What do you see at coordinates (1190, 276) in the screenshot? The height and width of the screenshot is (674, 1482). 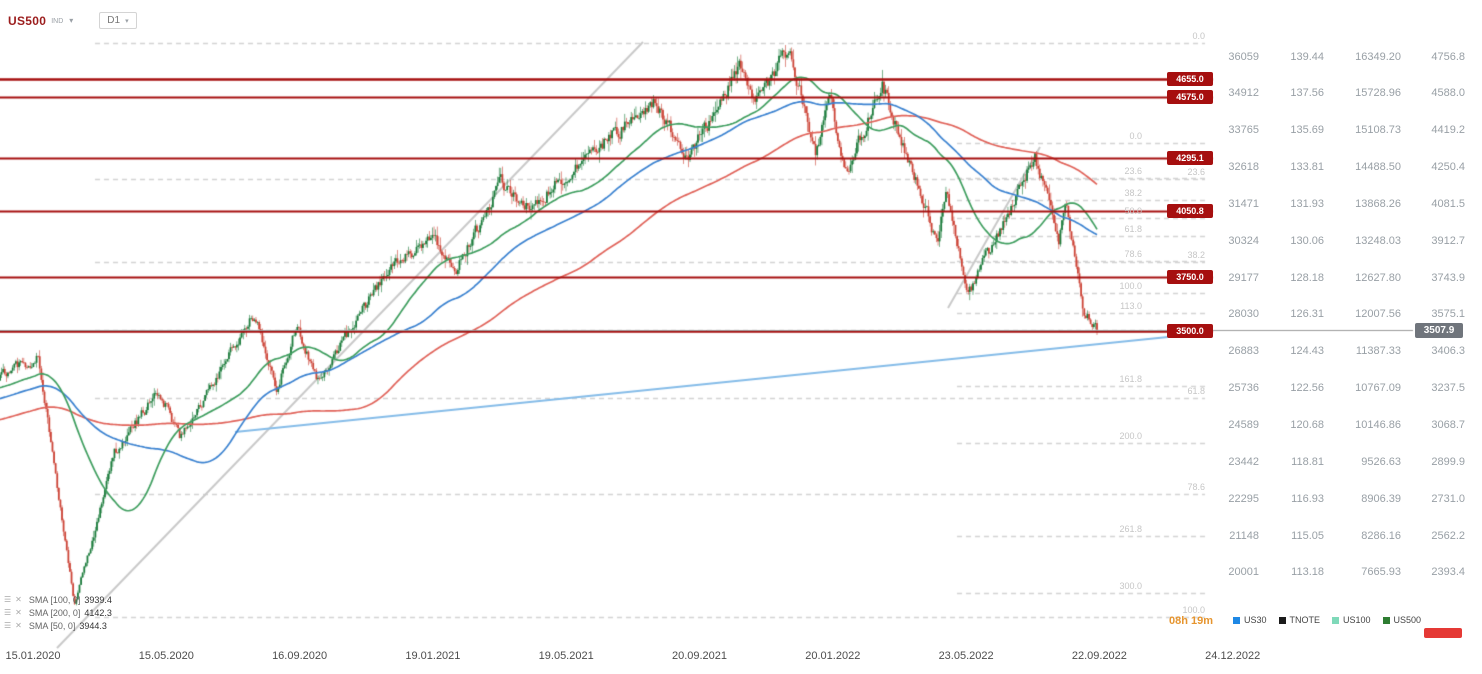 I see `price-line-tag: 3750.0` at bounding box center [1190, 276].